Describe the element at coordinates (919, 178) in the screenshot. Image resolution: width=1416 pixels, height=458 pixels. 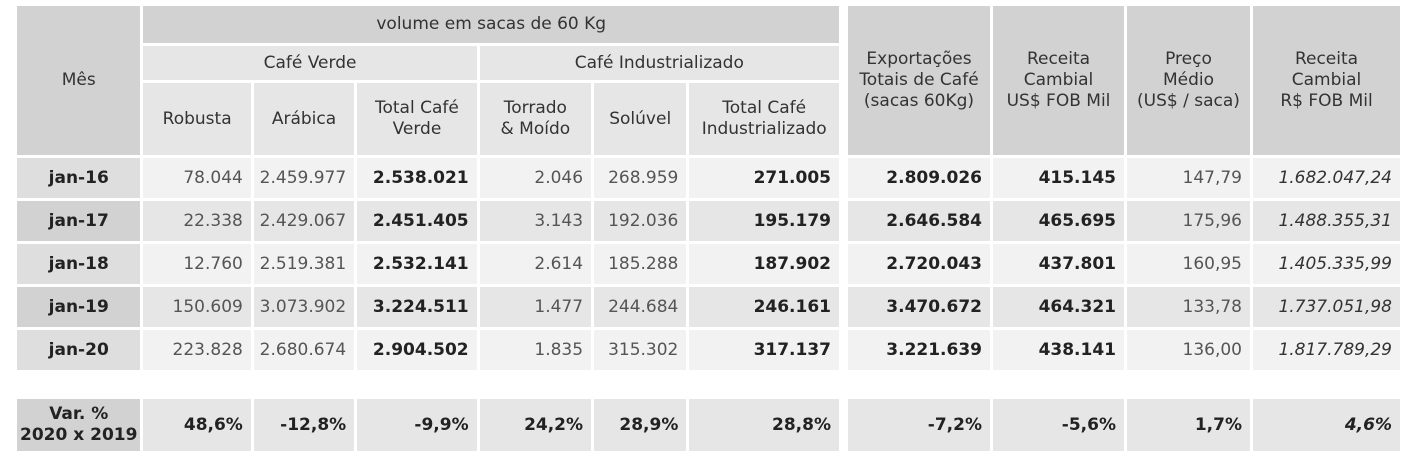
I see `value-cell: 2.809.026` at that location.